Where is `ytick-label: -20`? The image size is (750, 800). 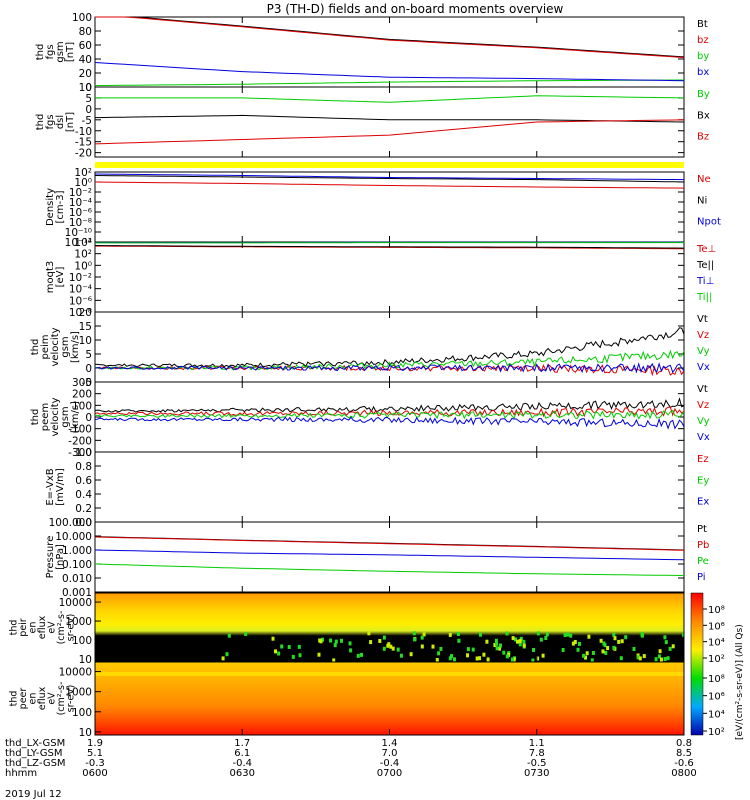
ytick-label: -20 is located at coordinates (83, 154).